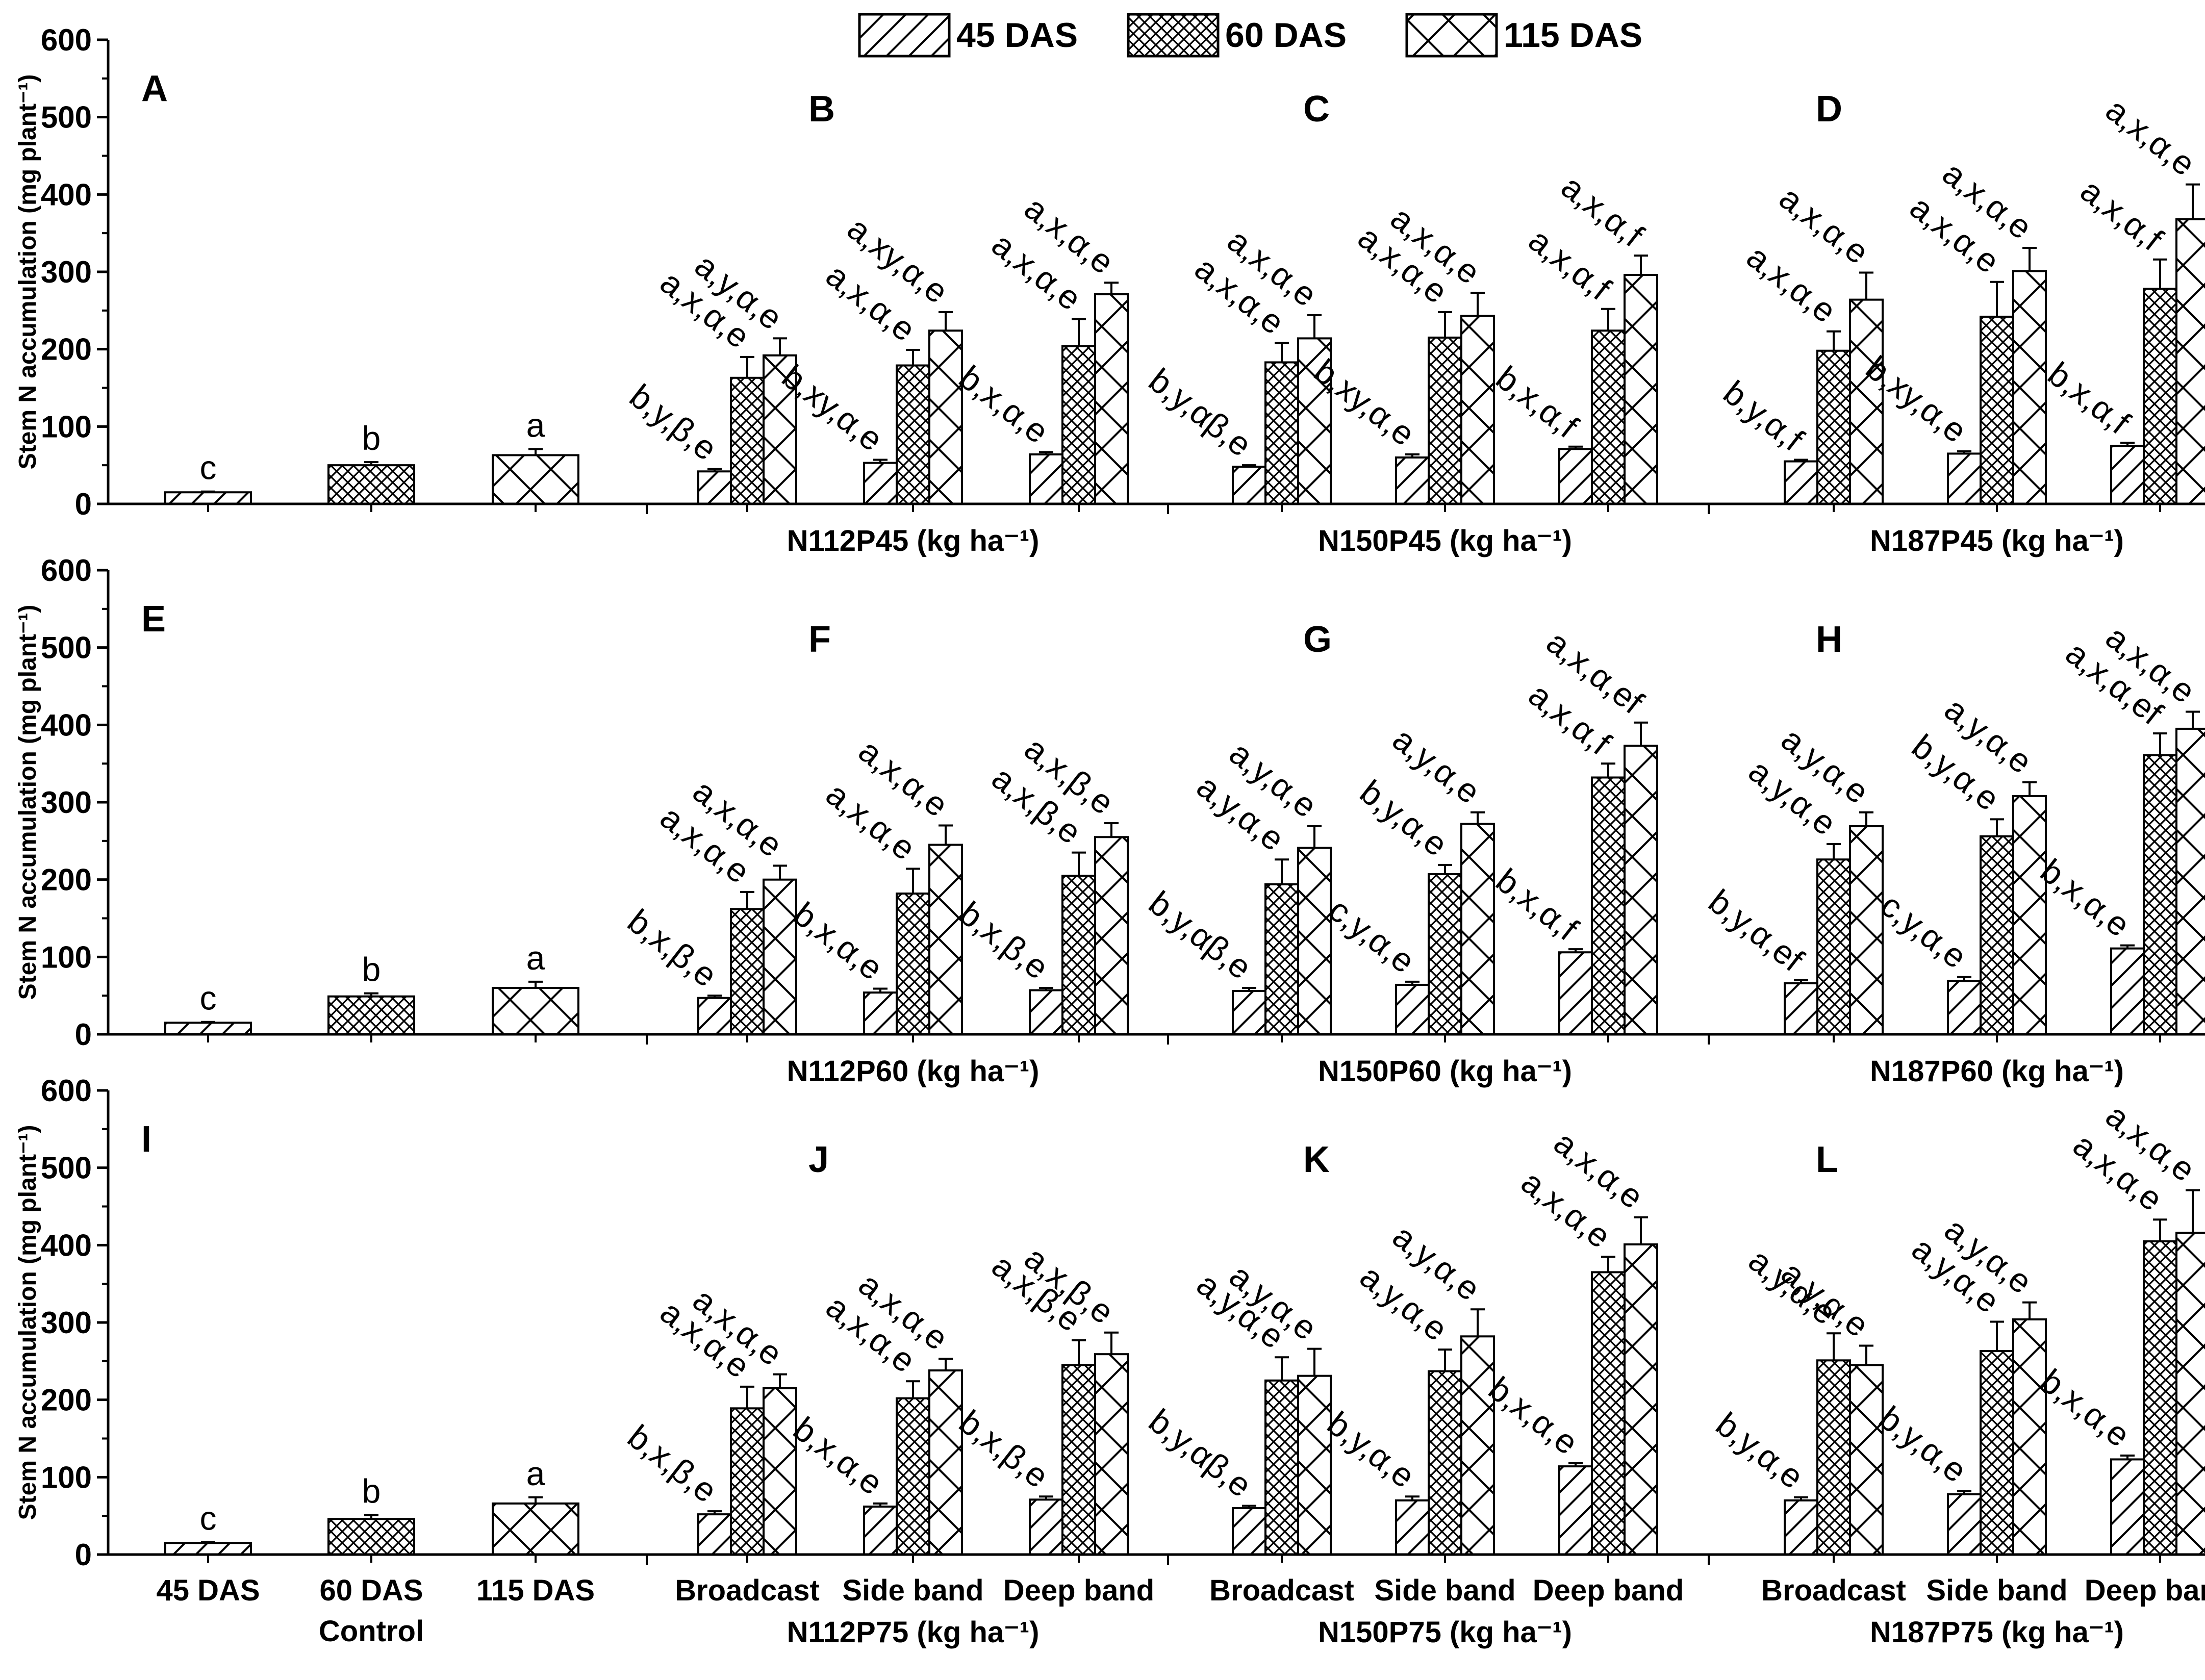 Image resolution: width=2205 pixels, height=1680 pixels. Describe the element at coordinates (67, 117) in the screenshot. I see `y-tick-label: 500` at that location.